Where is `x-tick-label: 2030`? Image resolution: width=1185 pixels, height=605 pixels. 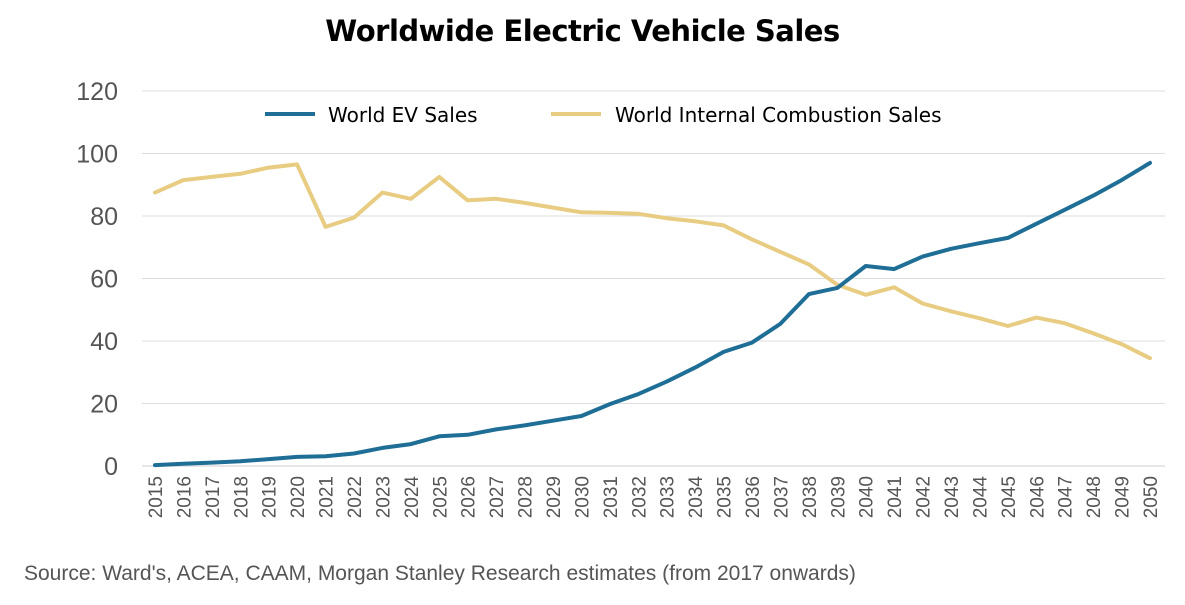 x-tick-label: 2030 is located at coordinates (582, 497).